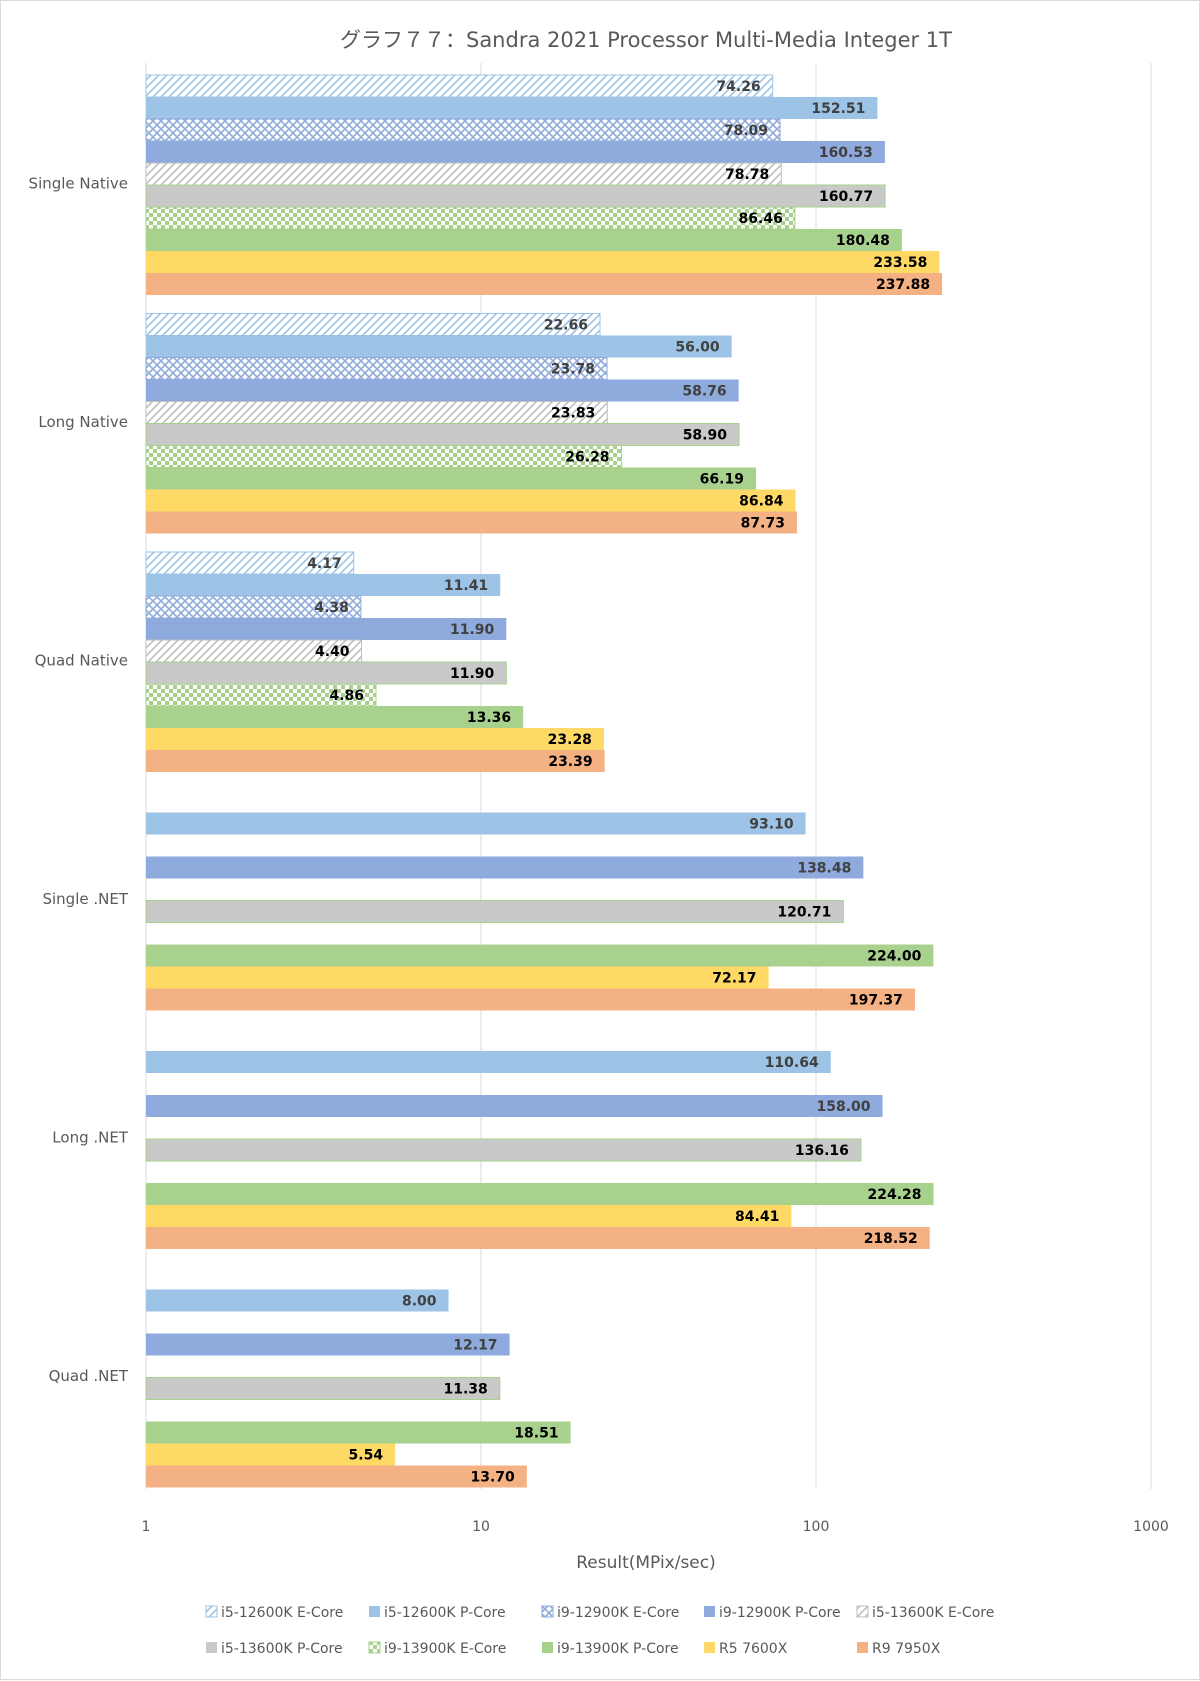 The width and height of the screenshot is (1200, 1681). Describe the element at coordinates (445, 1613) in the screenshot. I see `legend-label-i5-12600k-p-core: i5-12600K P-Core` at that location.